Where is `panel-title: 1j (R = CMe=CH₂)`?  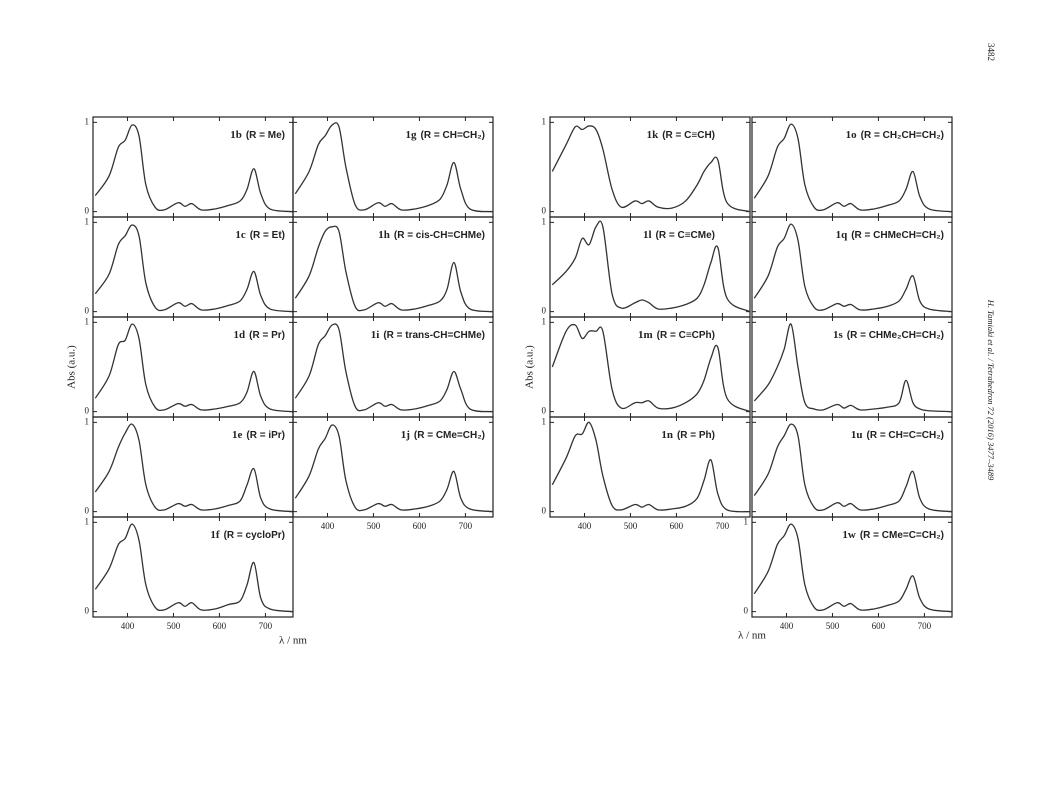
panel-title: 1j (R = CMe=CH₂) is located at coordinates (443, 434).